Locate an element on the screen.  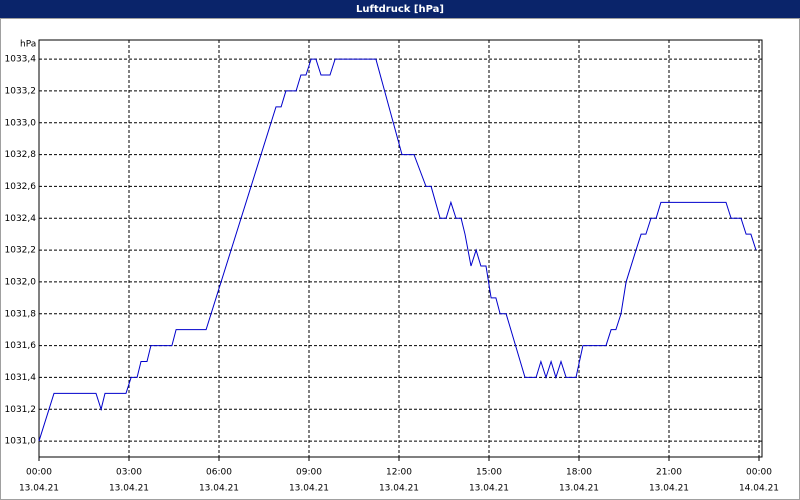
y-tick-label: 1032,2 is located at coordinates (21, 251).